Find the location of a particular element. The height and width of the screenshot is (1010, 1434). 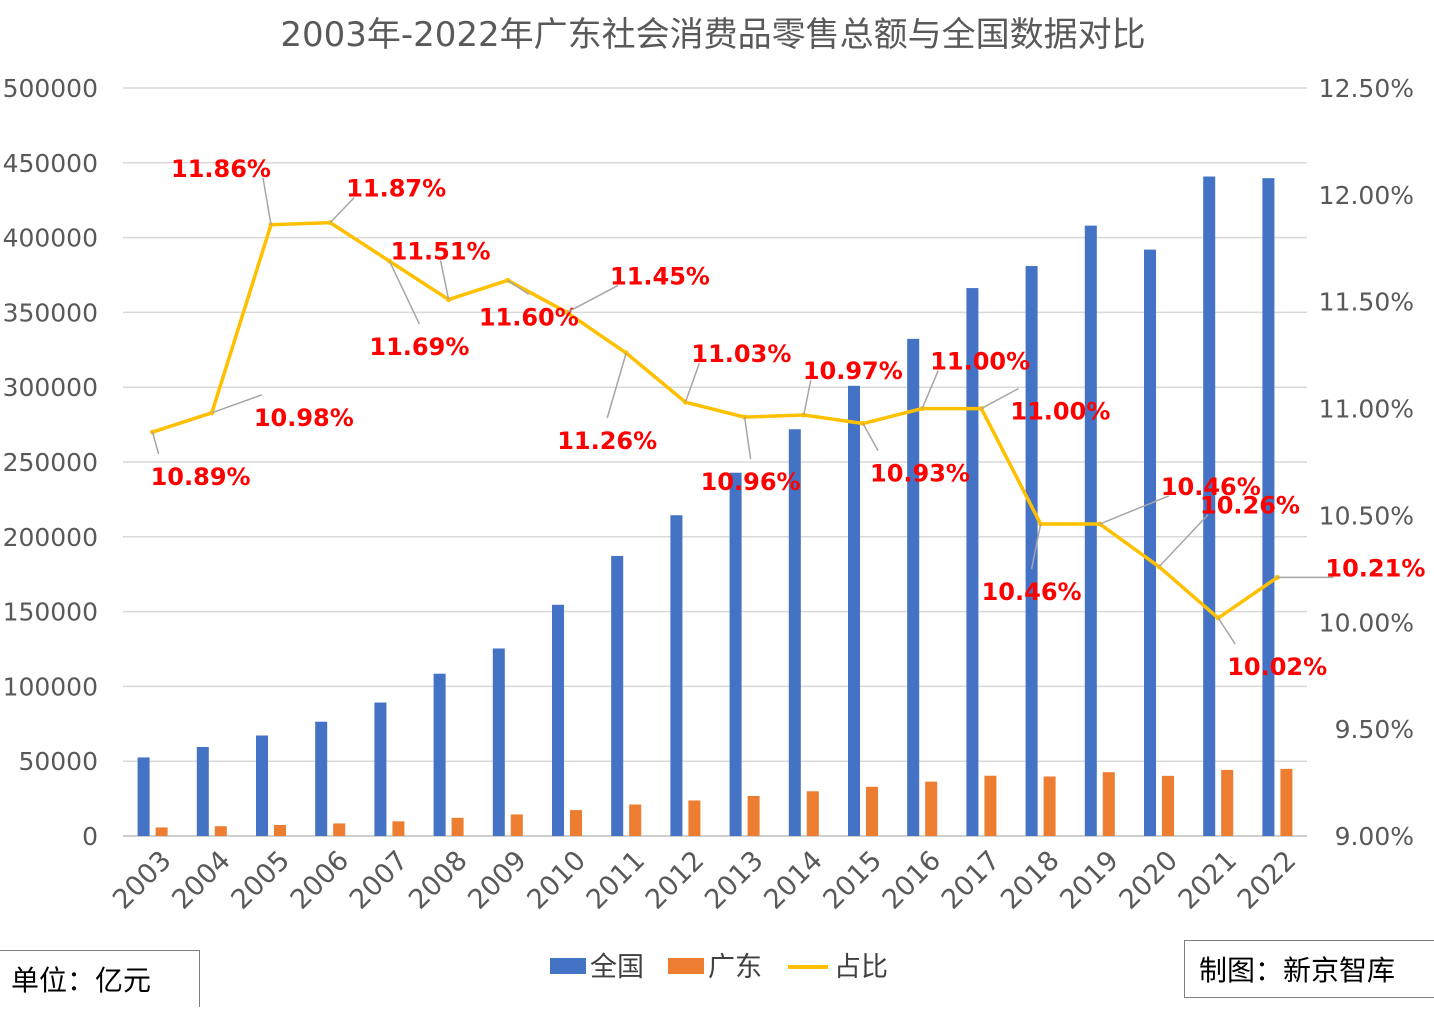

data-label: 10.98% is located at coordinates (304, 418).